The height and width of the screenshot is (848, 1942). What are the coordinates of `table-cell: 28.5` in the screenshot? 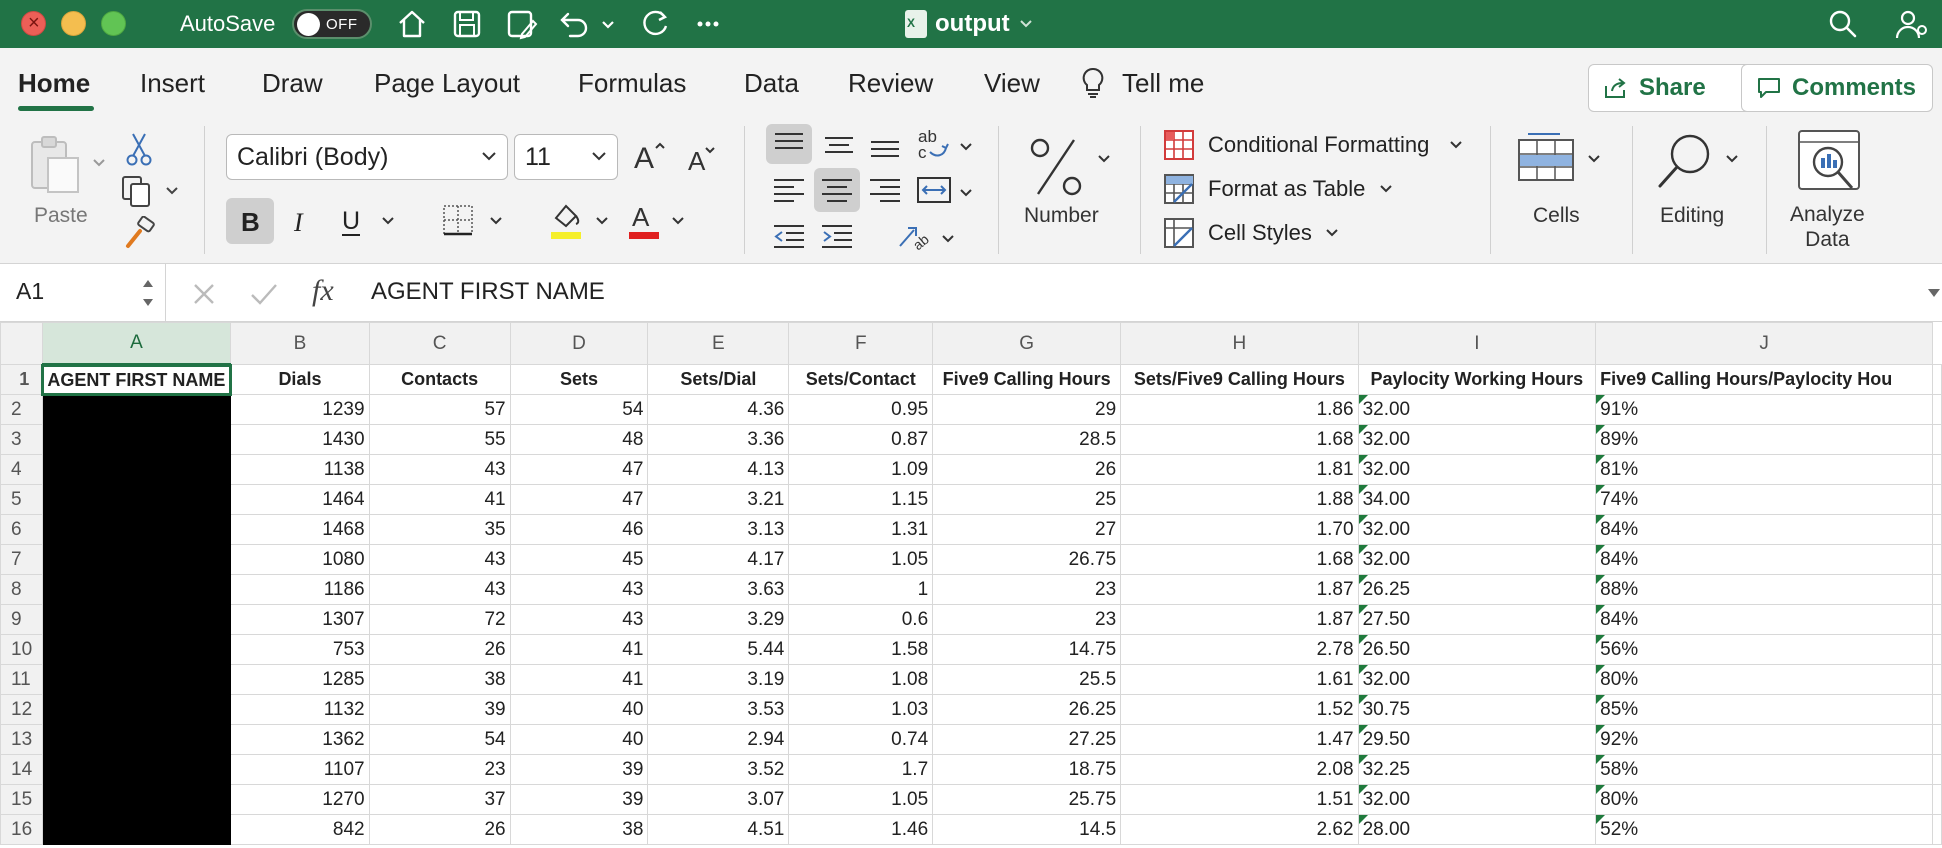 It's located at (1027, 439).